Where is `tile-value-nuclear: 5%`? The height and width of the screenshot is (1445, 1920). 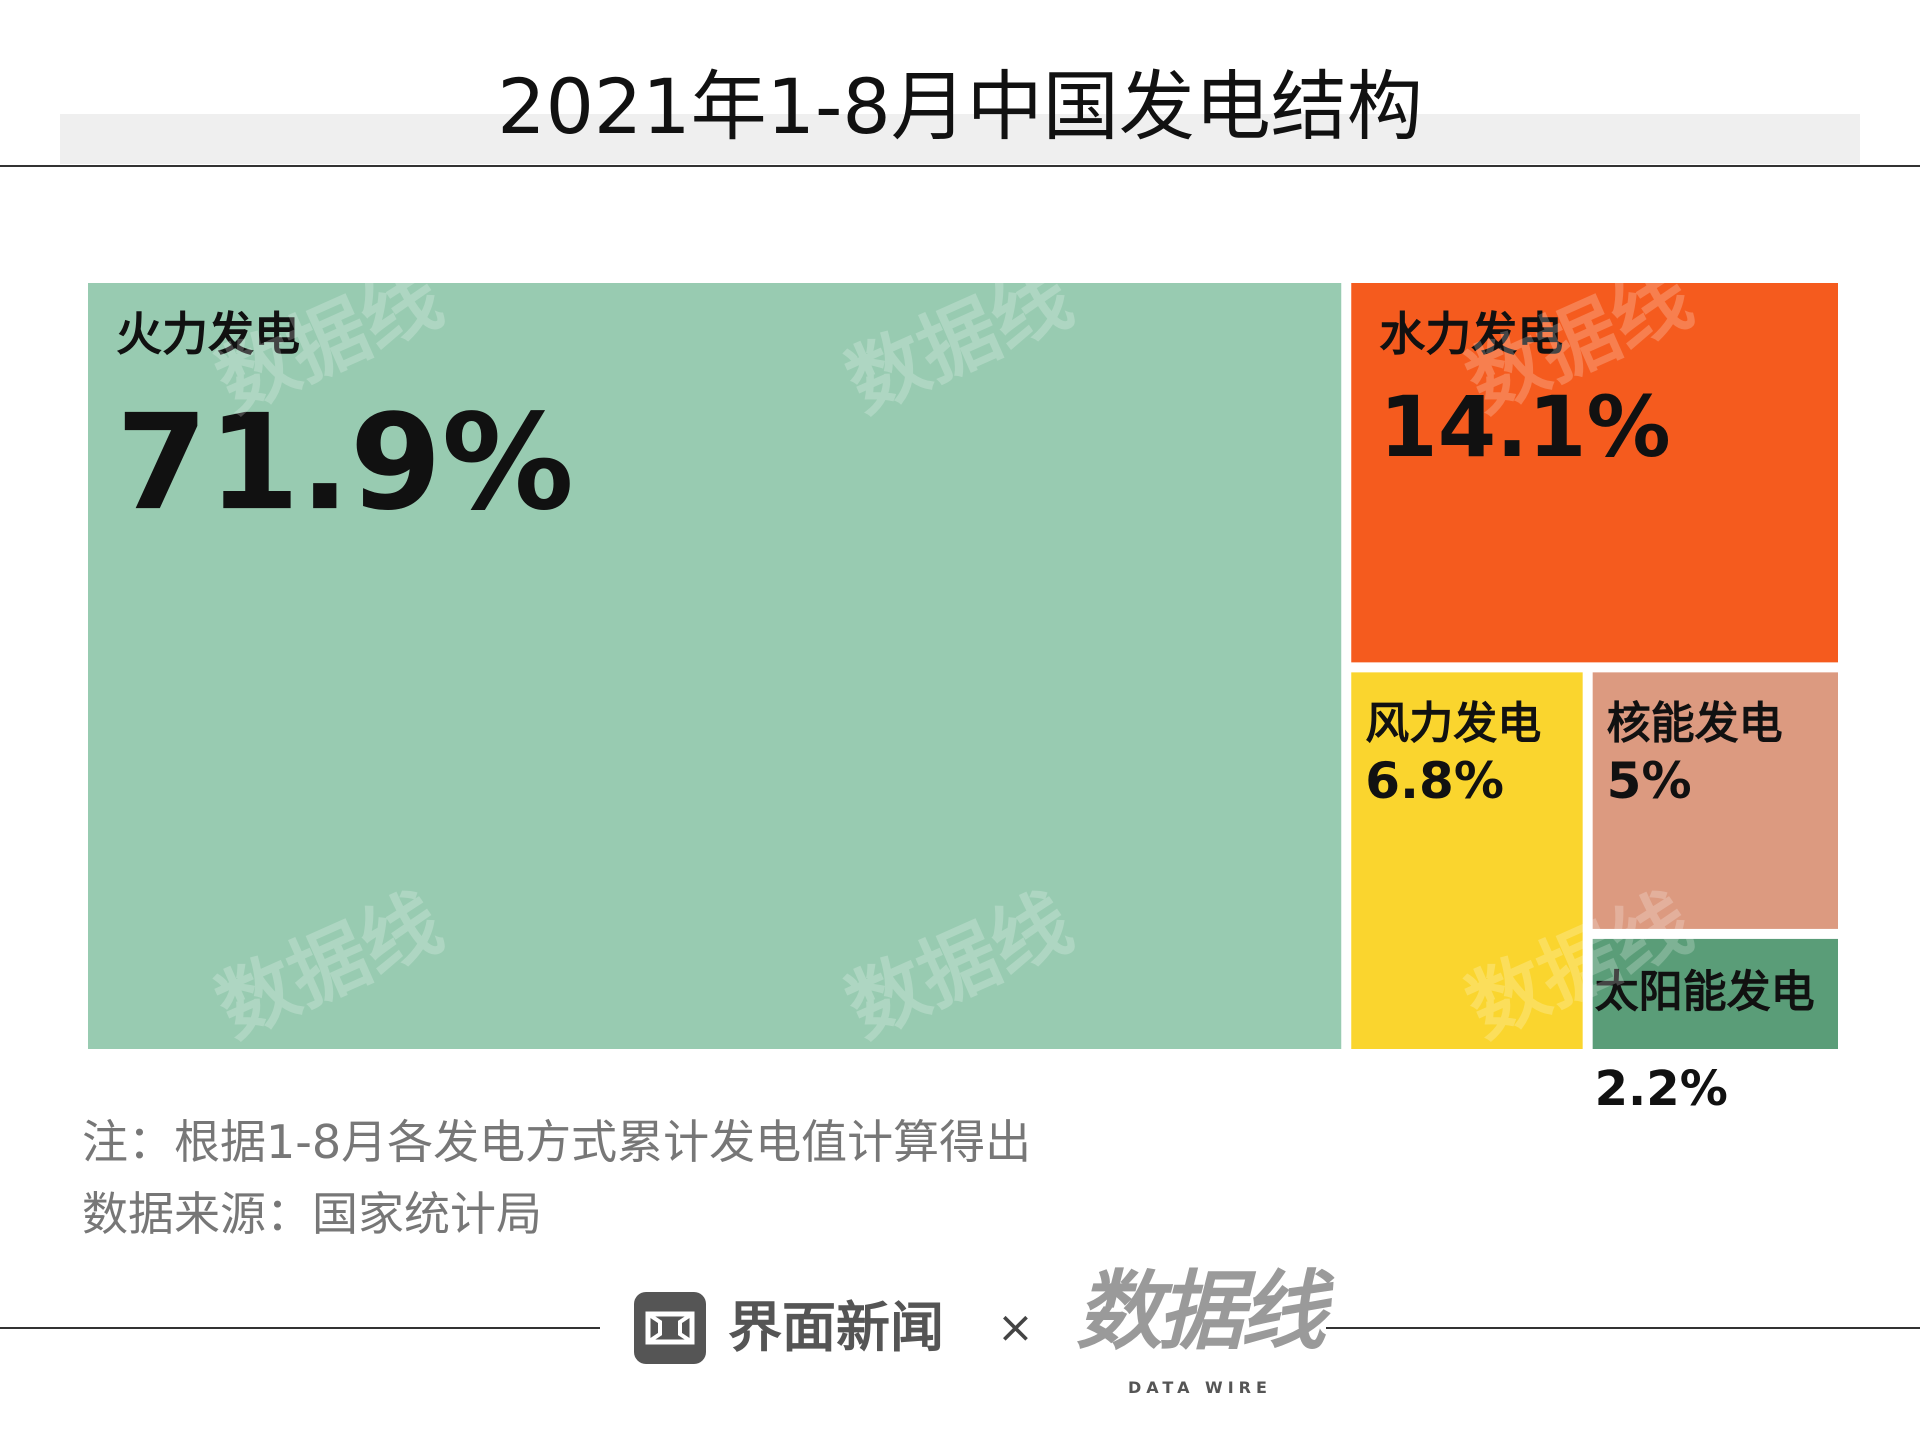 tile-value-nuclear: 5% is located at coordinates (1649, 781).